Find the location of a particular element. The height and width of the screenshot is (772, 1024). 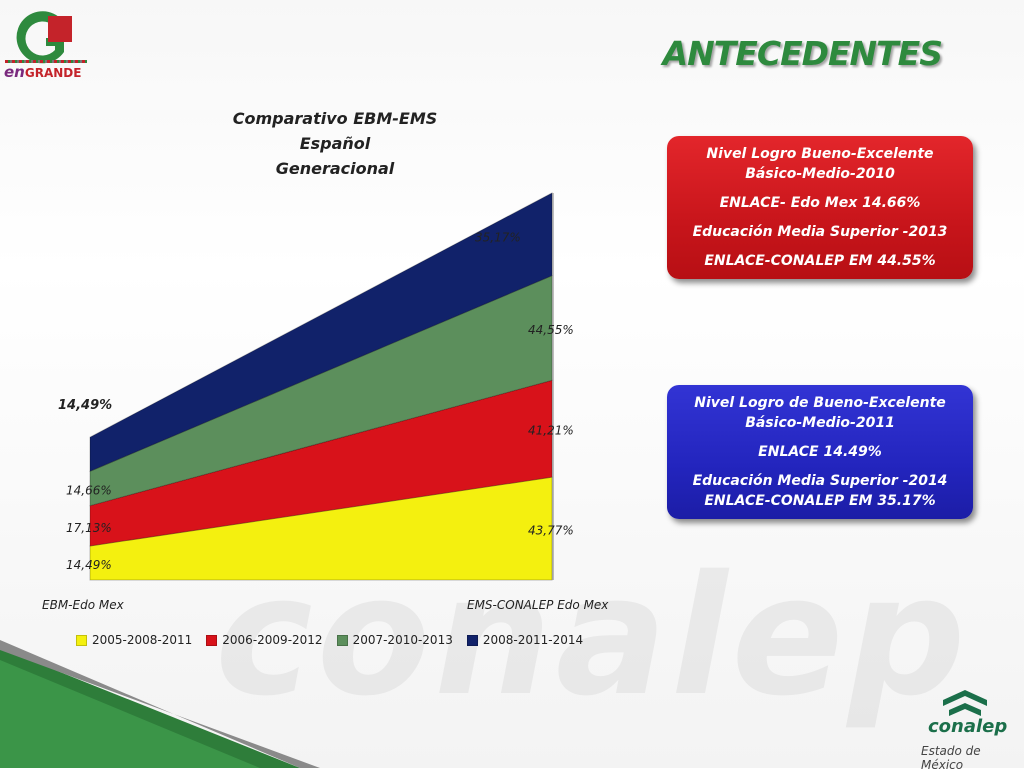

data-label-series-1-left: 17,13% is located at coordinates (89, 528).